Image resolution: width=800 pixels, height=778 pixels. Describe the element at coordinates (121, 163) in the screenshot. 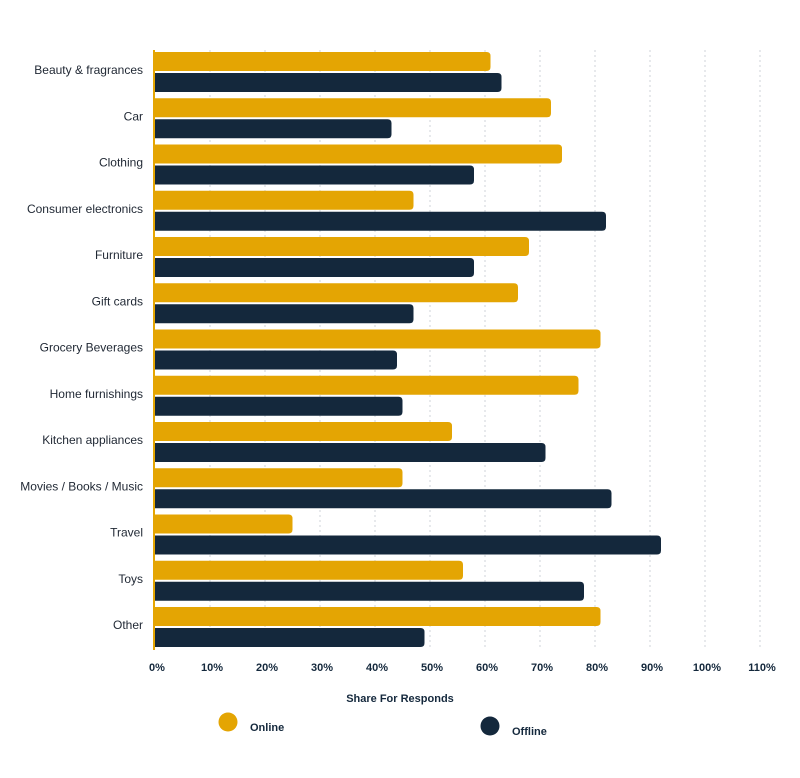

I see `category-label: Clothing` at that location.